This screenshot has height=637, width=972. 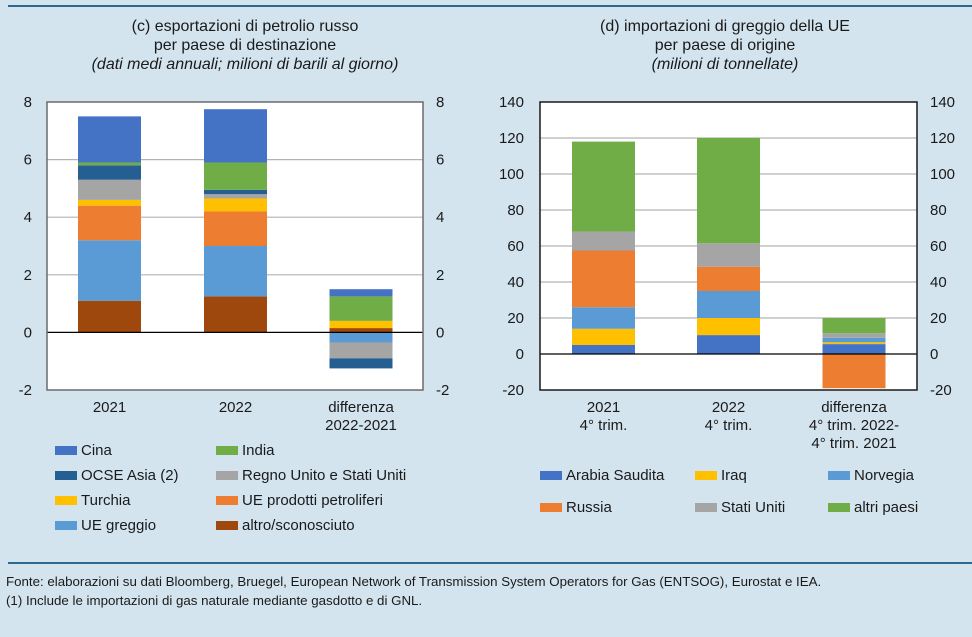 I want to click on chart-c-ytick-left: 6, so click(x=28, y=160).